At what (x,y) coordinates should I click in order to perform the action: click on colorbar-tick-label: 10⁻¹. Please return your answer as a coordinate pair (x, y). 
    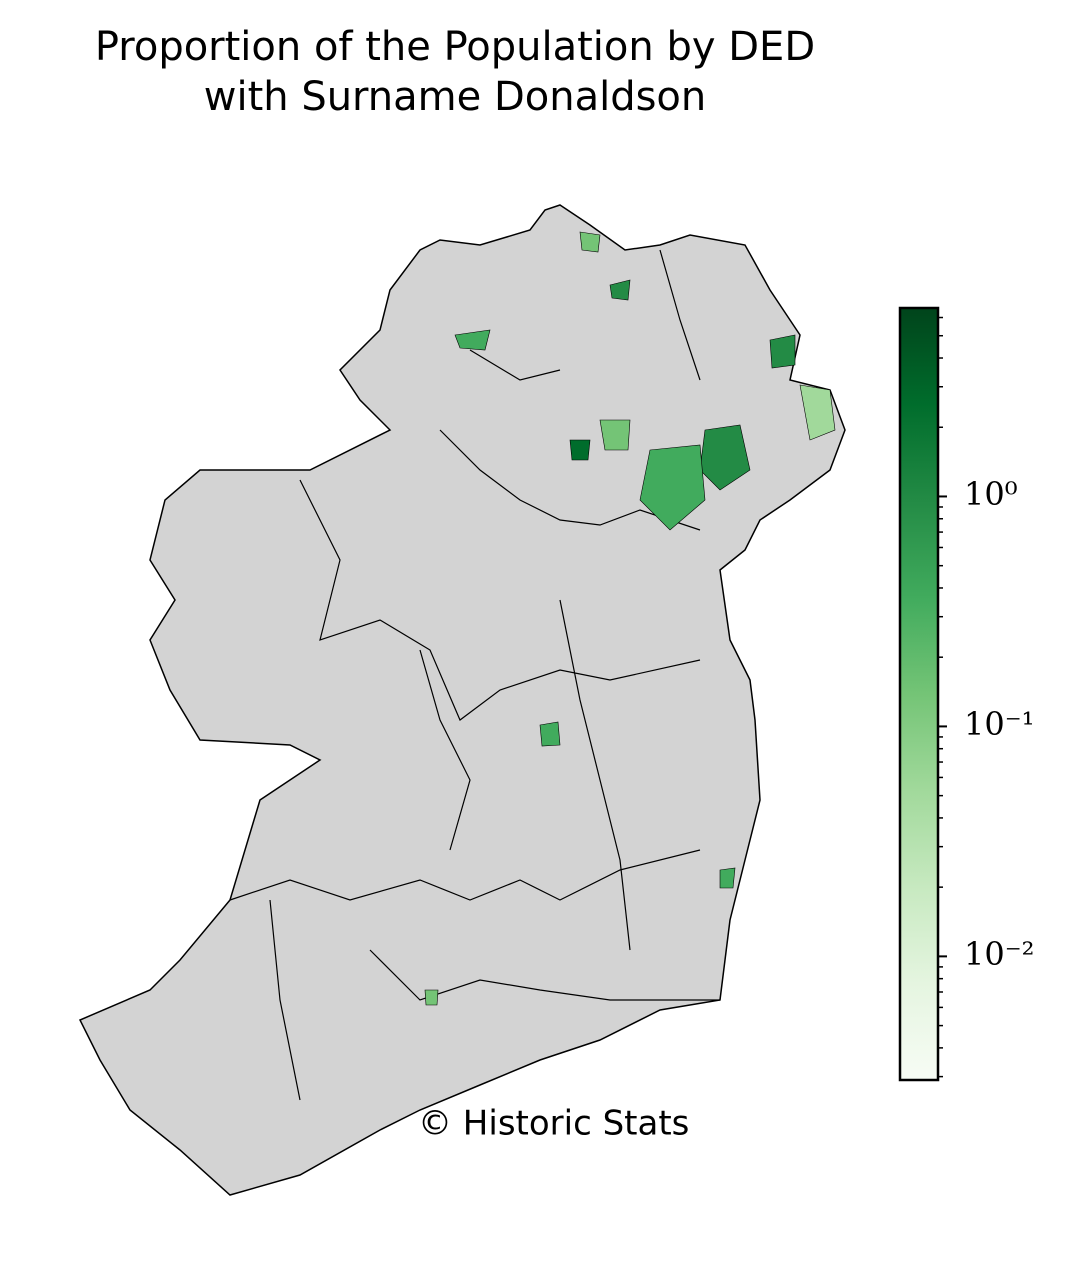
    Looking at the image, I should click on (999, 724).